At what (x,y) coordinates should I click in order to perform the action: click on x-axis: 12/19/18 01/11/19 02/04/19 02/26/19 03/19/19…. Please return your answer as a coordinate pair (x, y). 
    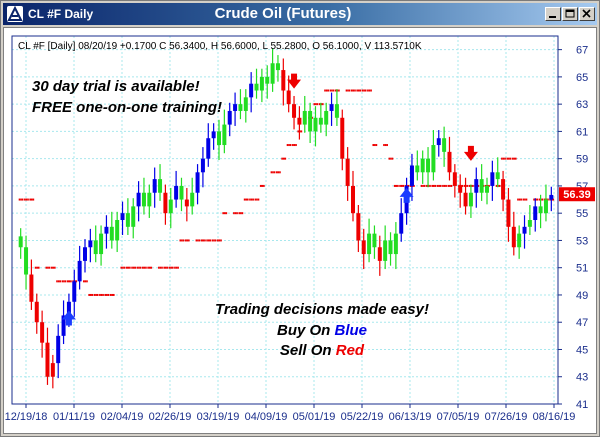
    Looking at the image, I should click on (290, 413).